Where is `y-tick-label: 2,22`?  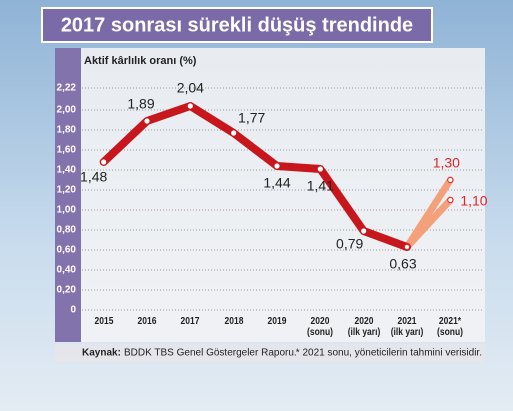 y-tick-label: 2,22 is located at coordinates (67, 88).